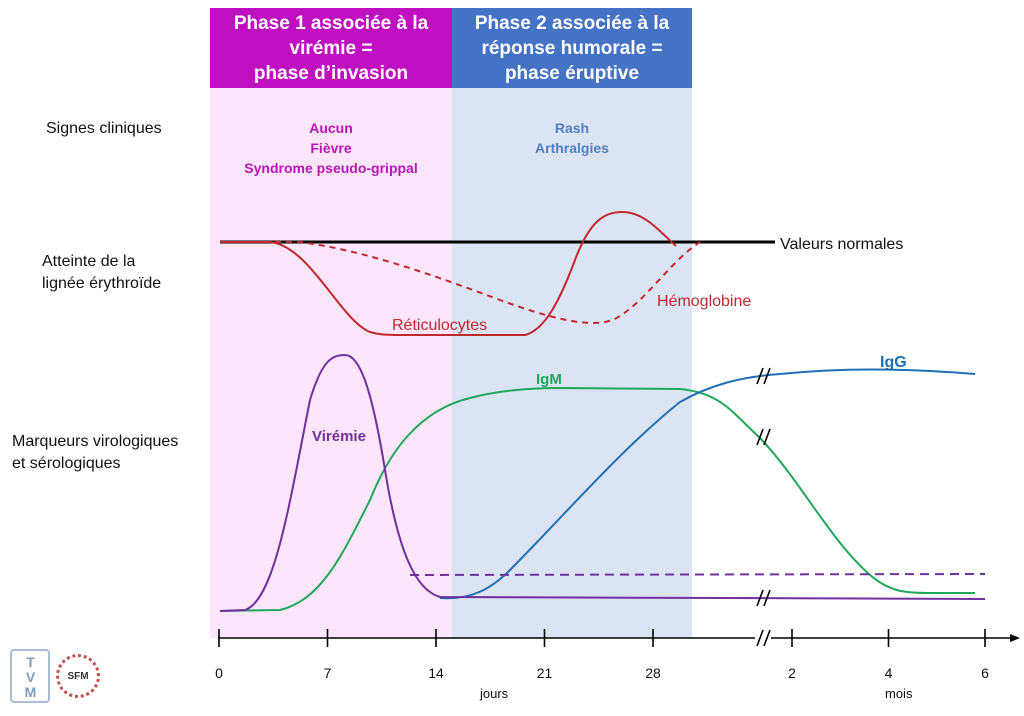  What do you see at coordinates (89, 261) in the screenshot?
I see `row-label-line: Atteinte de la` at bounding box center [89, 261].